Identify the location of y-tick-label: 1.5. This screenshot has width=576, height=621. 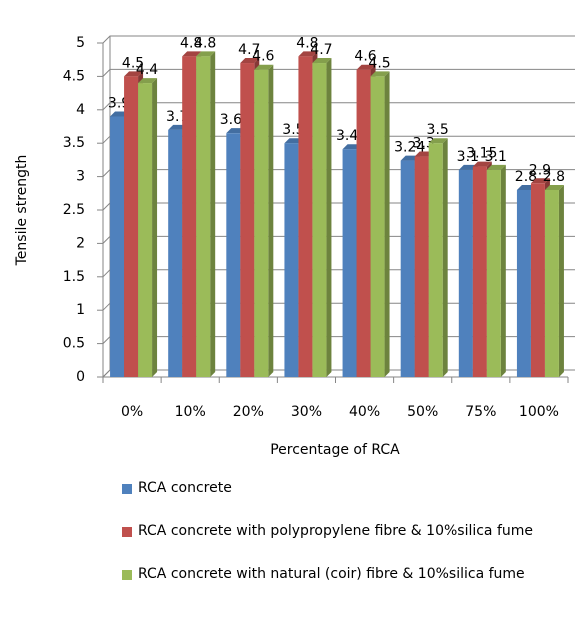
(74, 277).